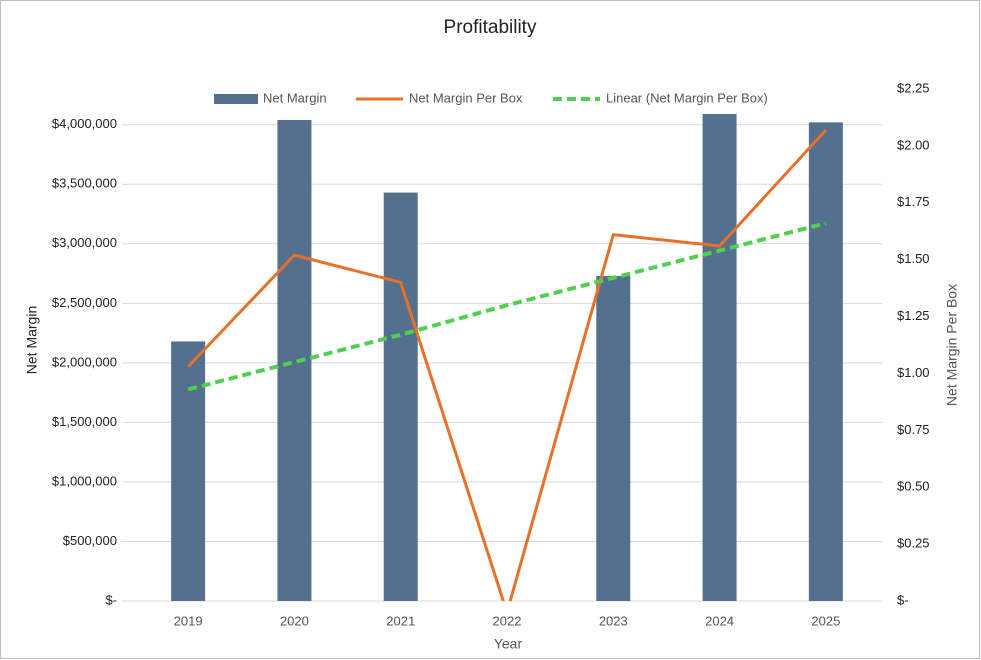 The height and width of the screenshot is (660, 981). Describe the element at coordinates (111, 599) in the screenshot. I see `y-tick-label: $-` at that location.